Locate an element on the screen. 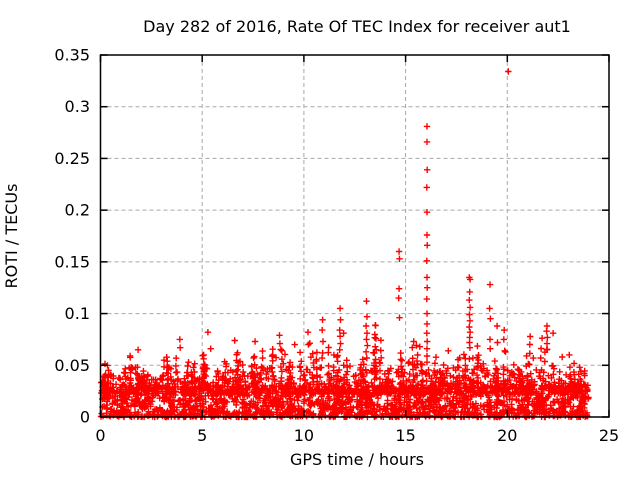  x-tick-label: 25 is located at coordinates (609, 435).